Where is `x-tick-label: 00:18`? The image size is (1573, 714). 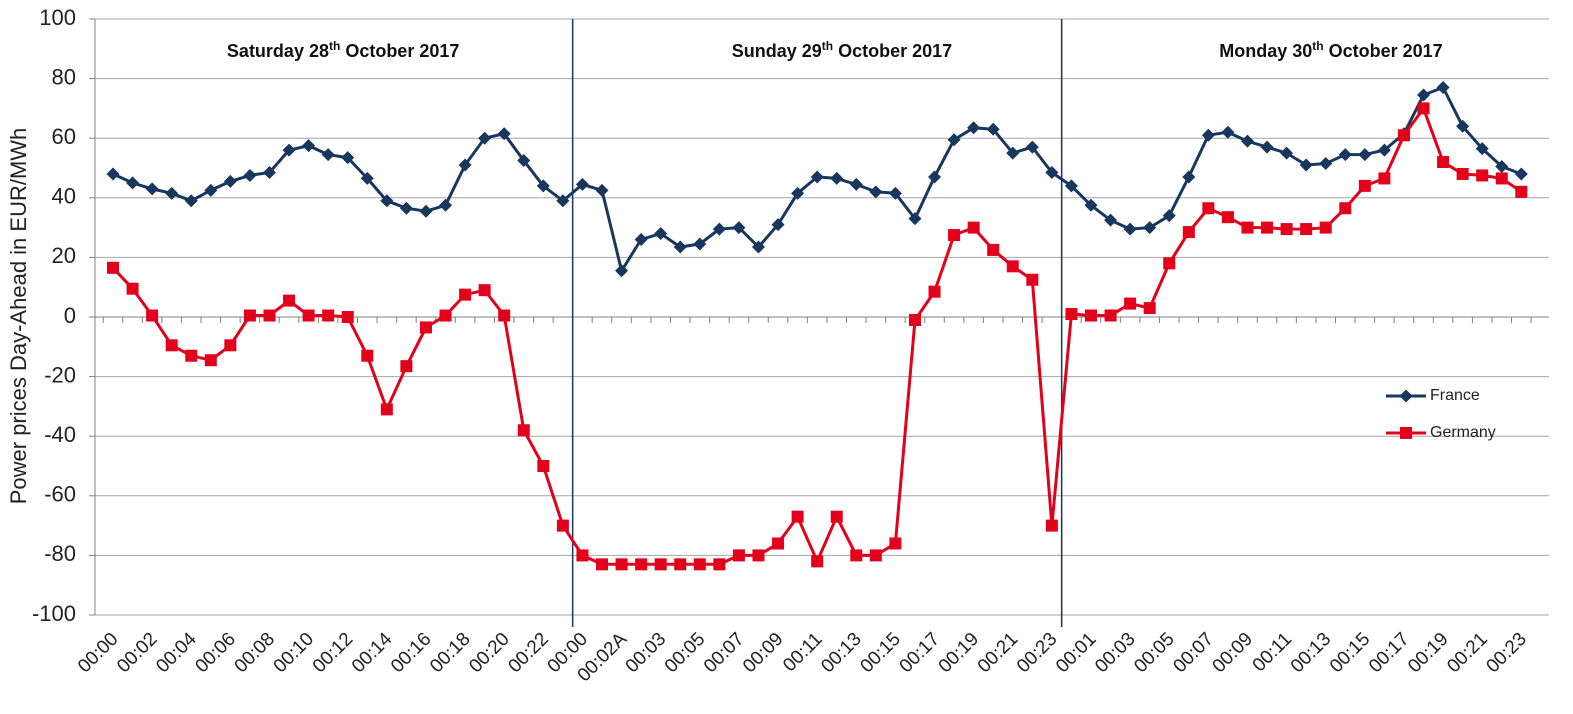
x-tick-label: 00:18 is located at coordinates (450, 653).